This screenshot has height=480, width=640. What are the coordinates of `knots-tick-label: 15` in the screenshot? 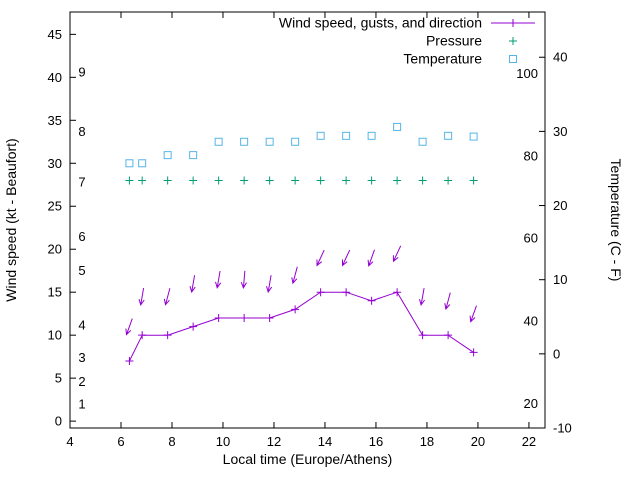 It's located at (55, 292).